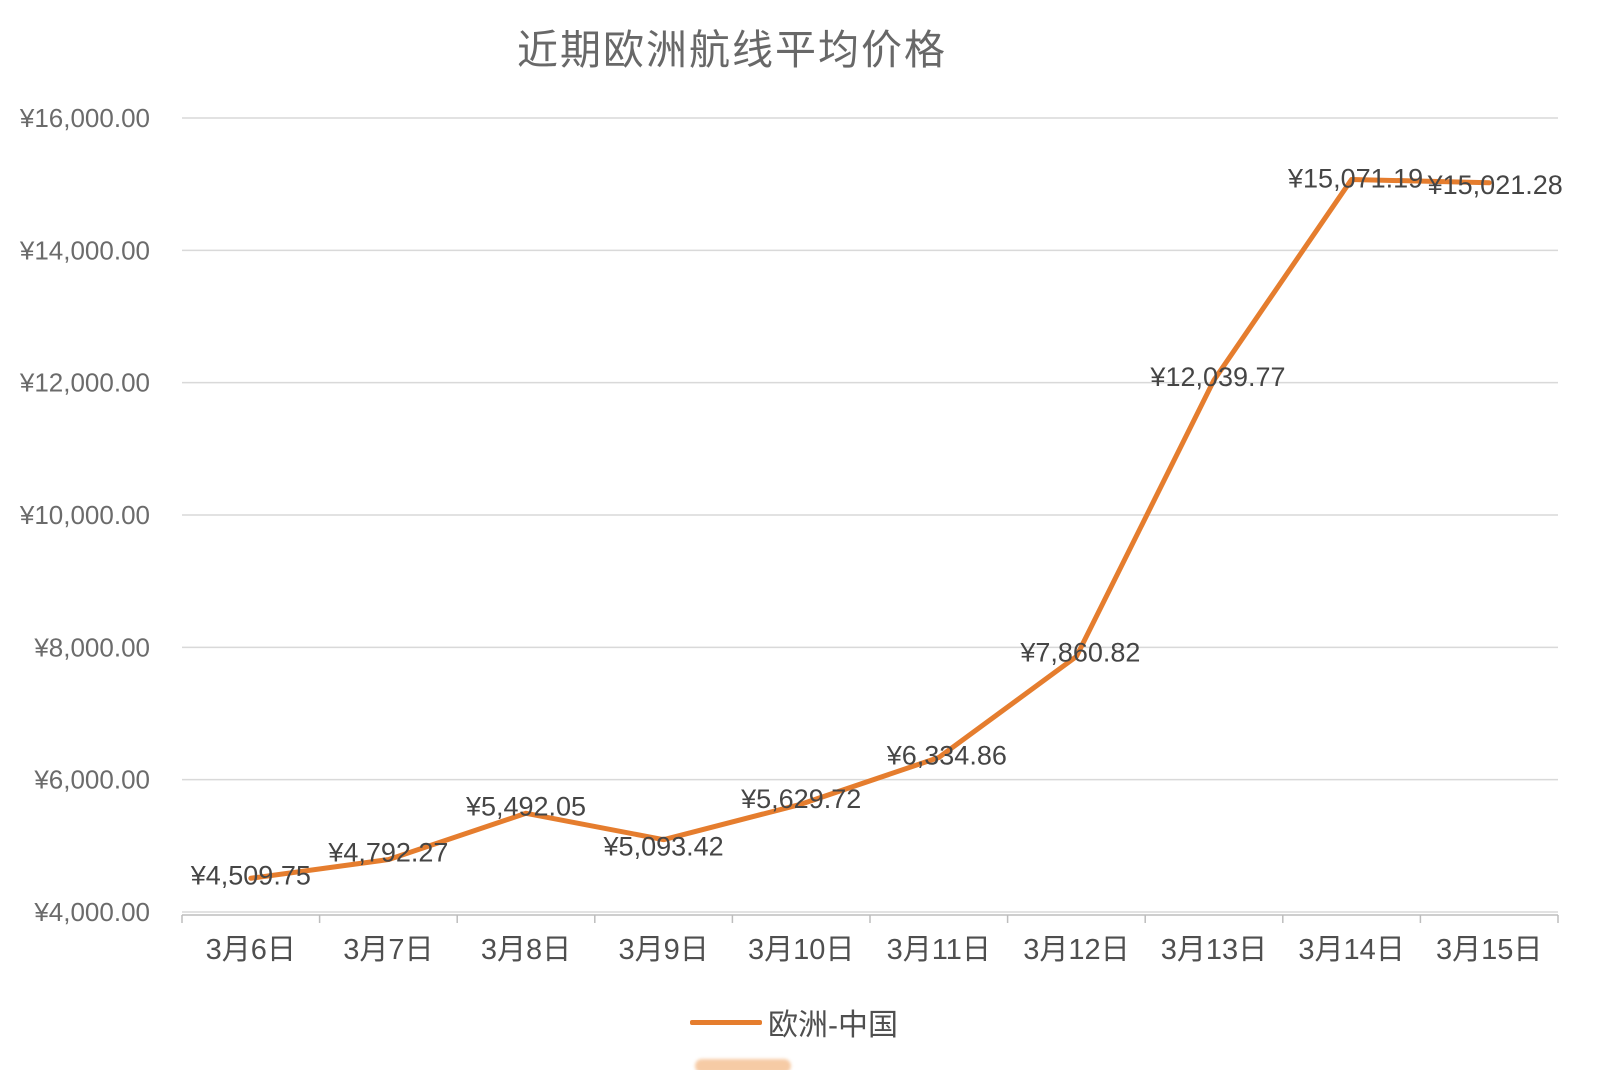 The width and height of the screenshot is (1599, 1070). What do you see at coordinates (388, 950) in the screenshot?
I see `x-axis-tick-label: 3月7日` at bounding box center [388, 950].